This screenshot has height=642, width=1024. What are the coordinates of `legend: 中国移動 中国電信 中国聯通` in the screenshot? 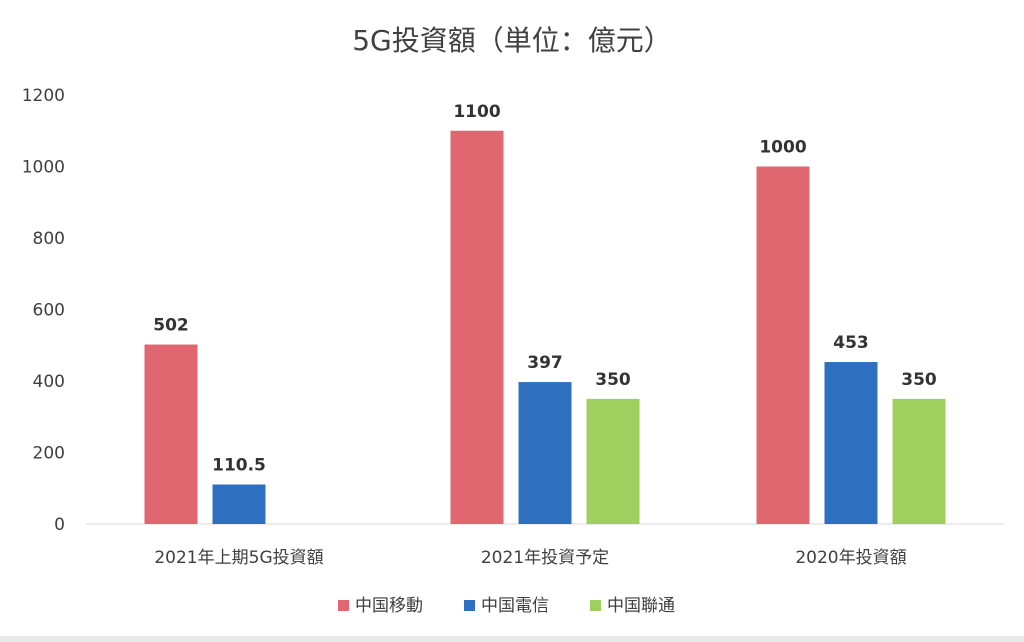 It's located at (506, 606).